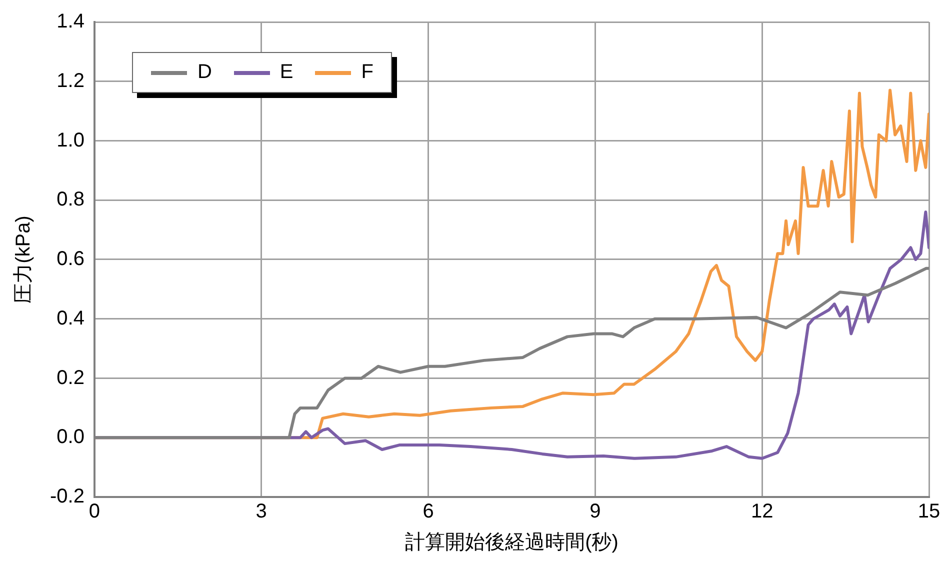  What do you see at coordinates (70, 437) in the screenshot?
I see `y-tick-label: 0.0` at bounding box center [70, 437].